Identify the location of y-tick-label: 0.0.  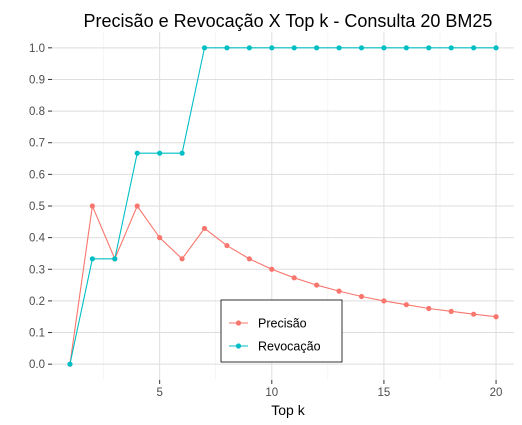
(37, 365).